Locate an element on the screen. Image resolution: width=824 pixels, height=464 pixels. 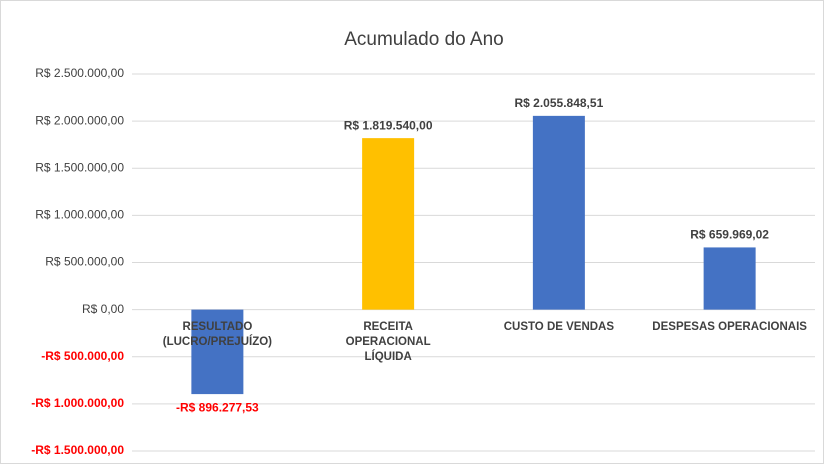
data-label: R$ 659.969,02 is located at coordinates (729, 235).